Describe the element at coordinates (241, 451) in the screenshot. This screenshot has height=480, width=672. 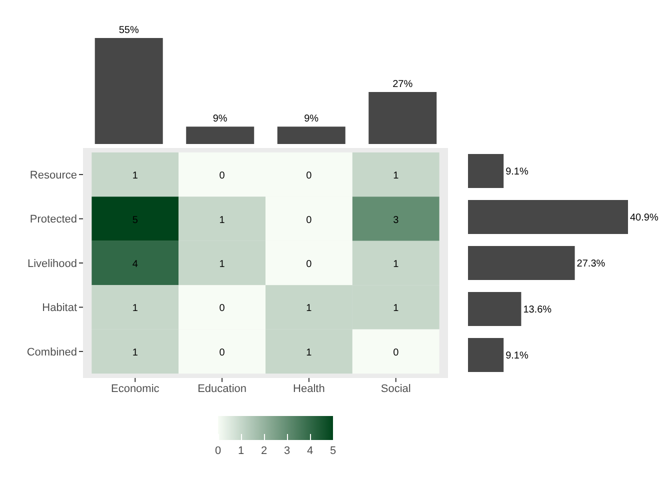
I see `color-bar-label: 1` at that location.